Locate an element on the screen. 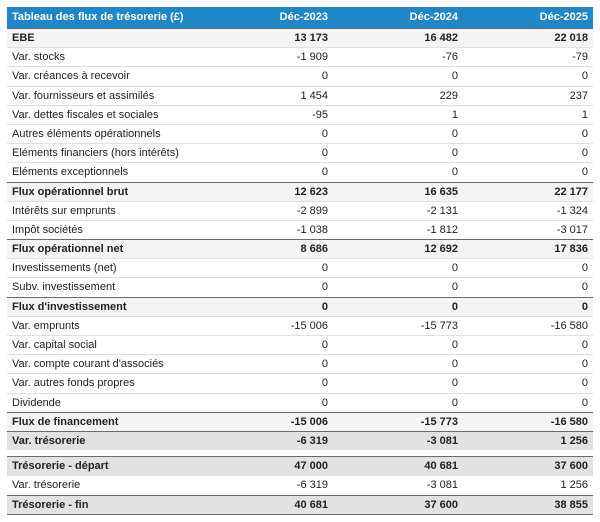  table-row: Flux d'investissement 0 0 0 is located at coordinates (300, 306).